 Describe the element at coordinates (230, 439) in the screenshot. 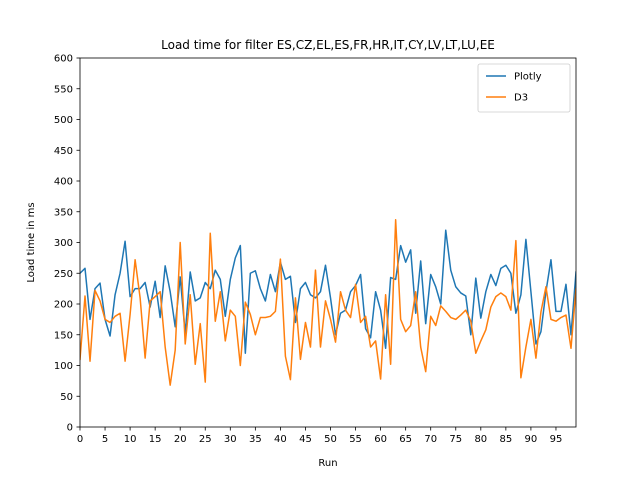

I see `x-tick-label: 30` at that location.